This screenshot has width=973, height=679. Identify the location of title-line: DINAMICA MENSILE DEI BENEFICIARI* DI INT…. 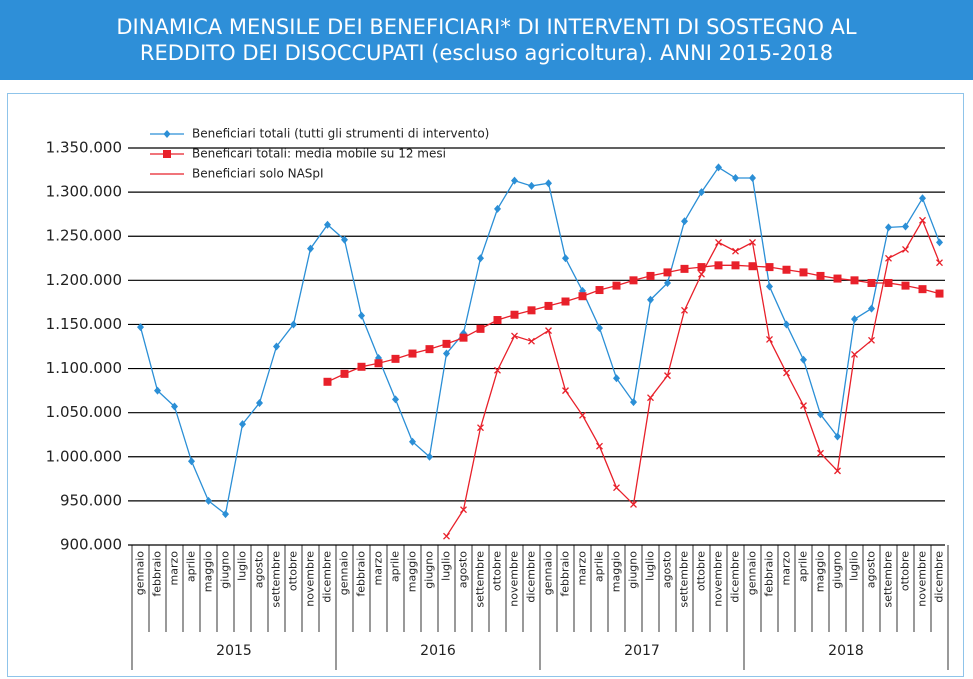
(486, 27).